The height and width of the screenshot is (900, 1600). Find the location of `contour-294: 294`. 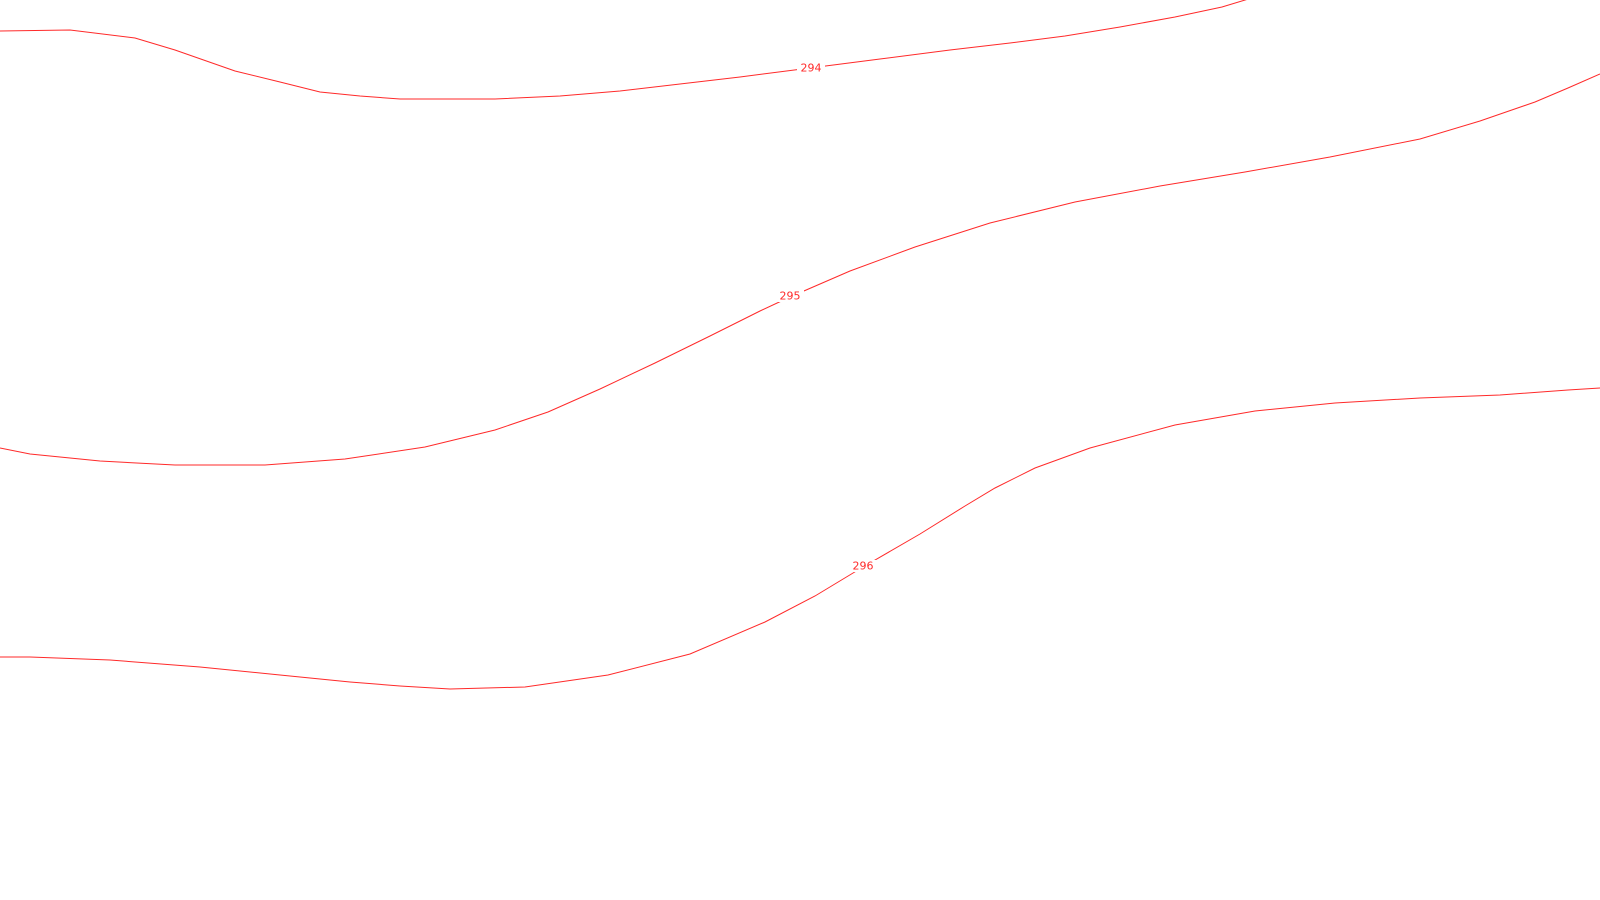

contour-294: 294 is located at coordinates (623, 50).